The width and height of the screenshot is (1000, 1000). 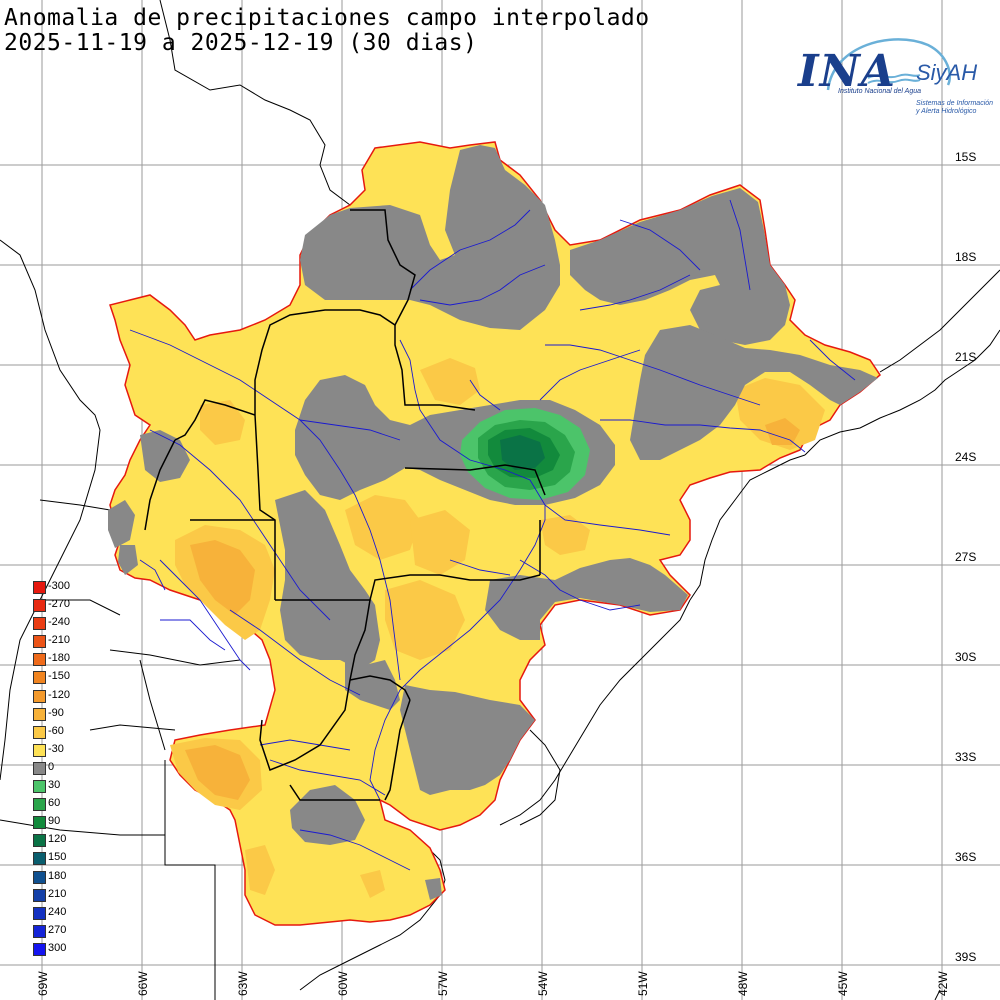 I want to click on lat-label-27s: 27S, so click(x=966, y=557).